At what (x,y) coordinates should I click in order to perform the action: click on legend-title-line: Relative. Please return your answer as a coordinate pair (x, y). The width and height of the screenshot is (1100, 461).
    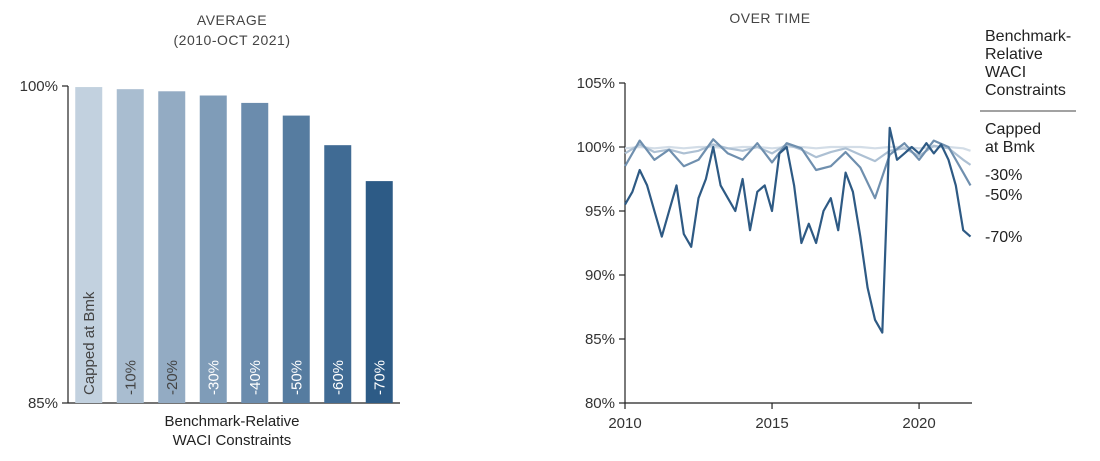
    Looking at the image, I should click on (1014, 54).